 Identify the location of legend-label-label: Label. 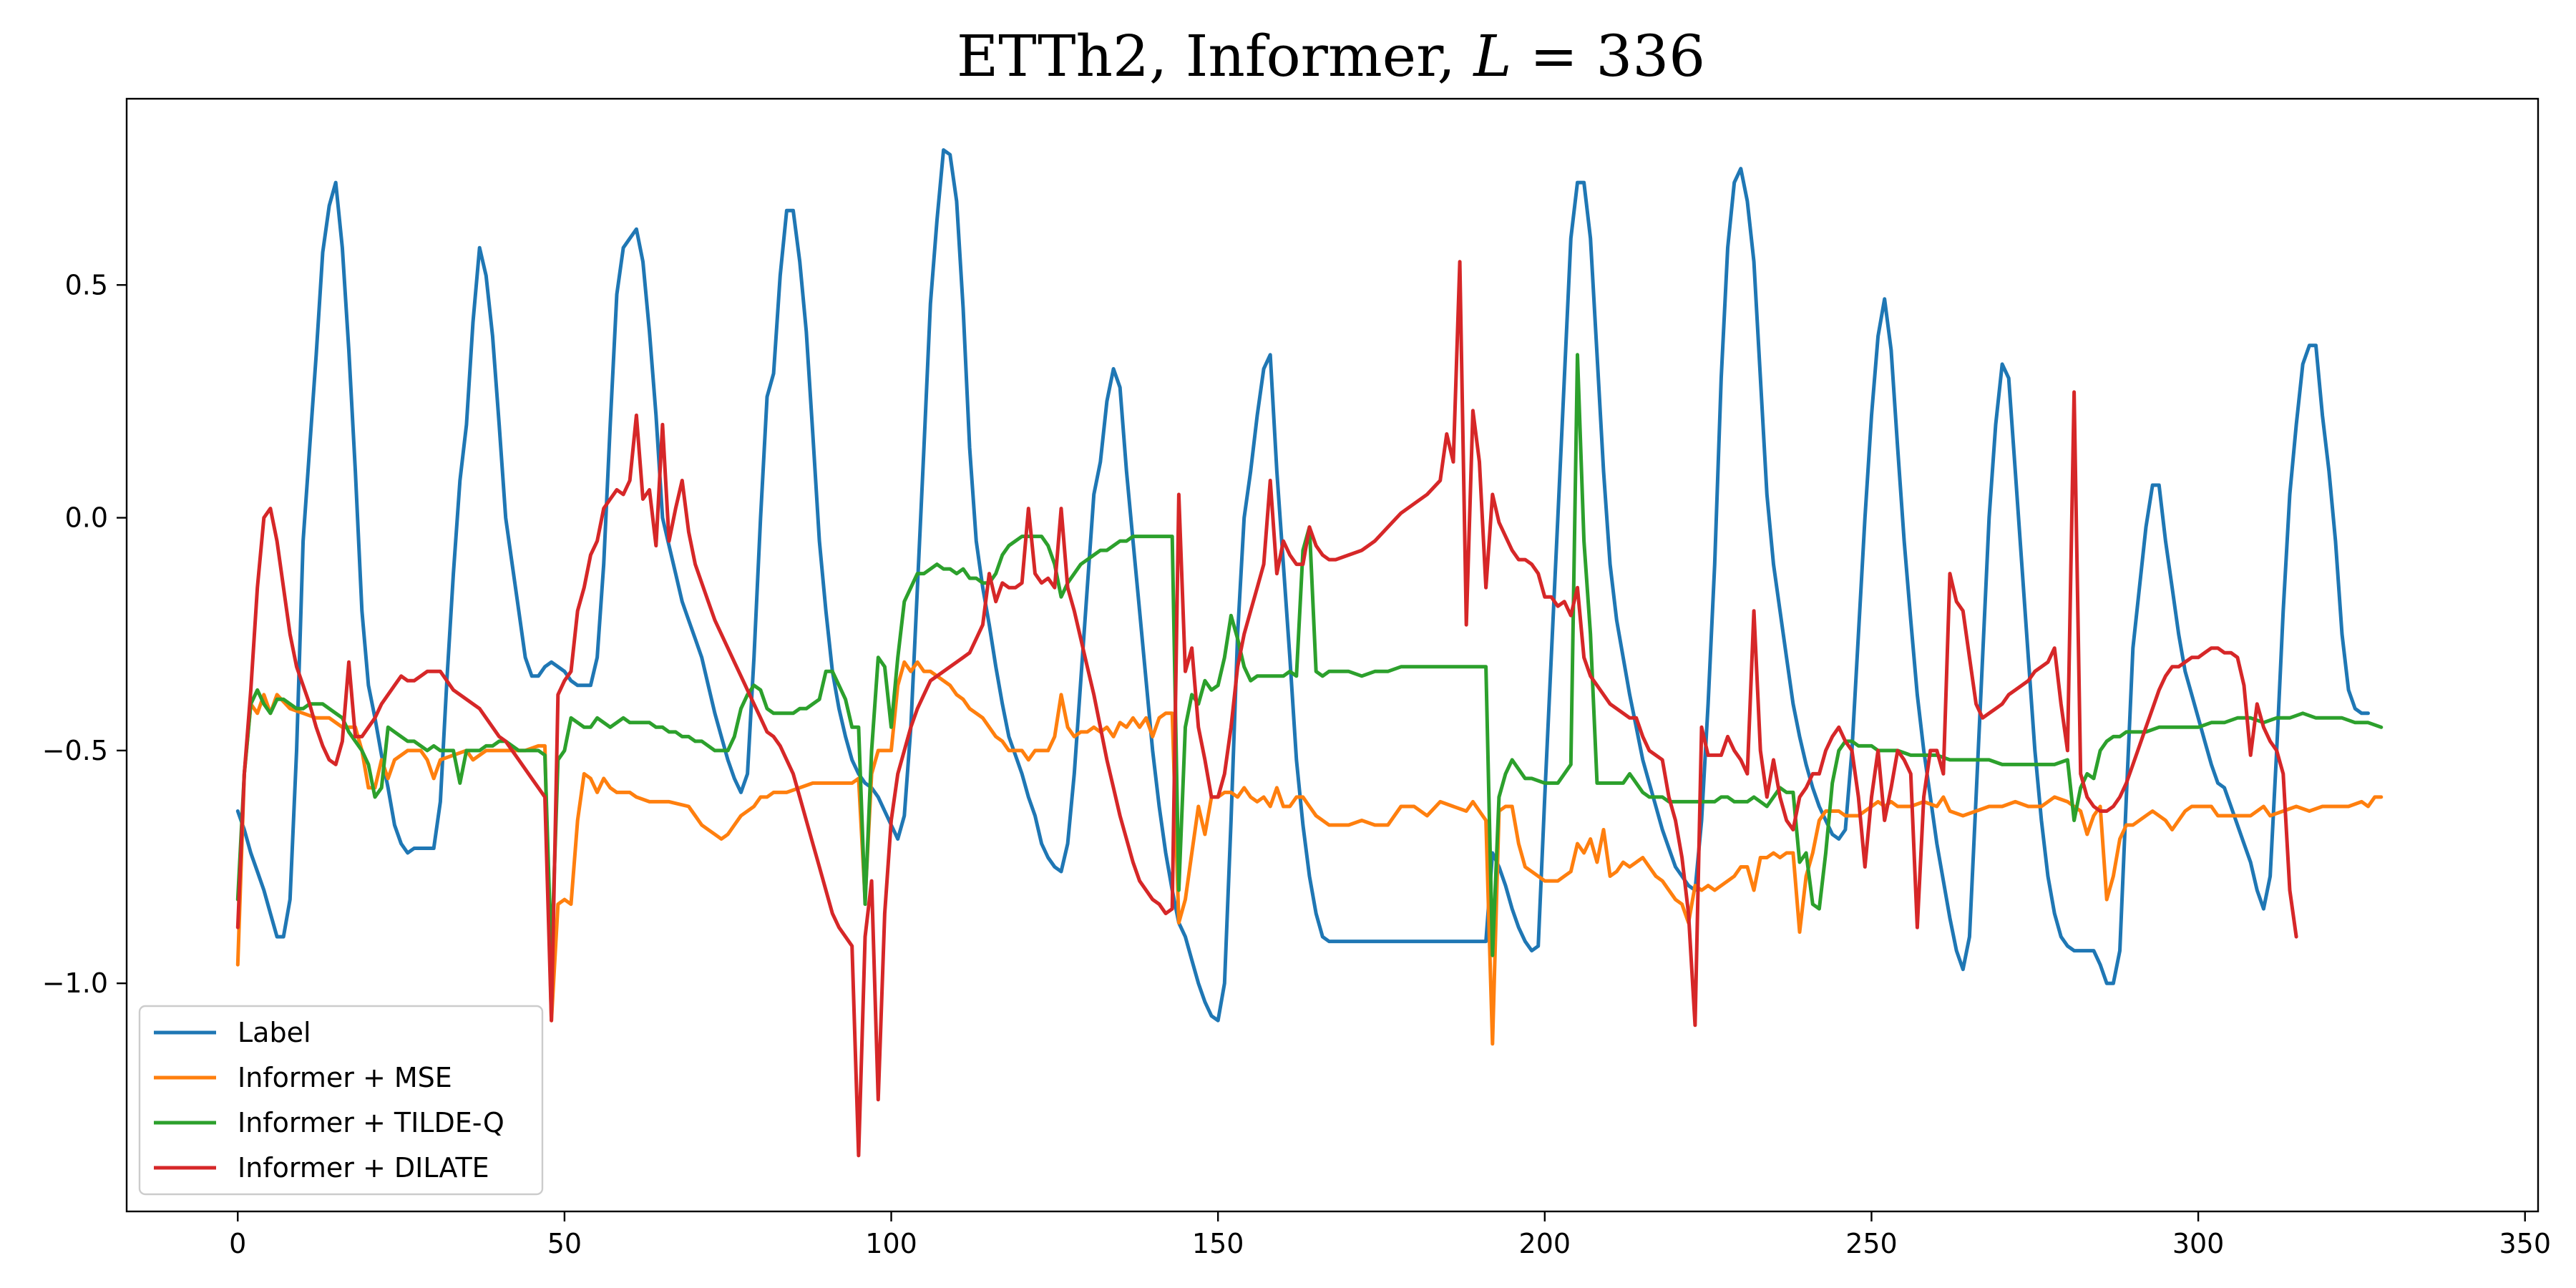
(274, 1032).